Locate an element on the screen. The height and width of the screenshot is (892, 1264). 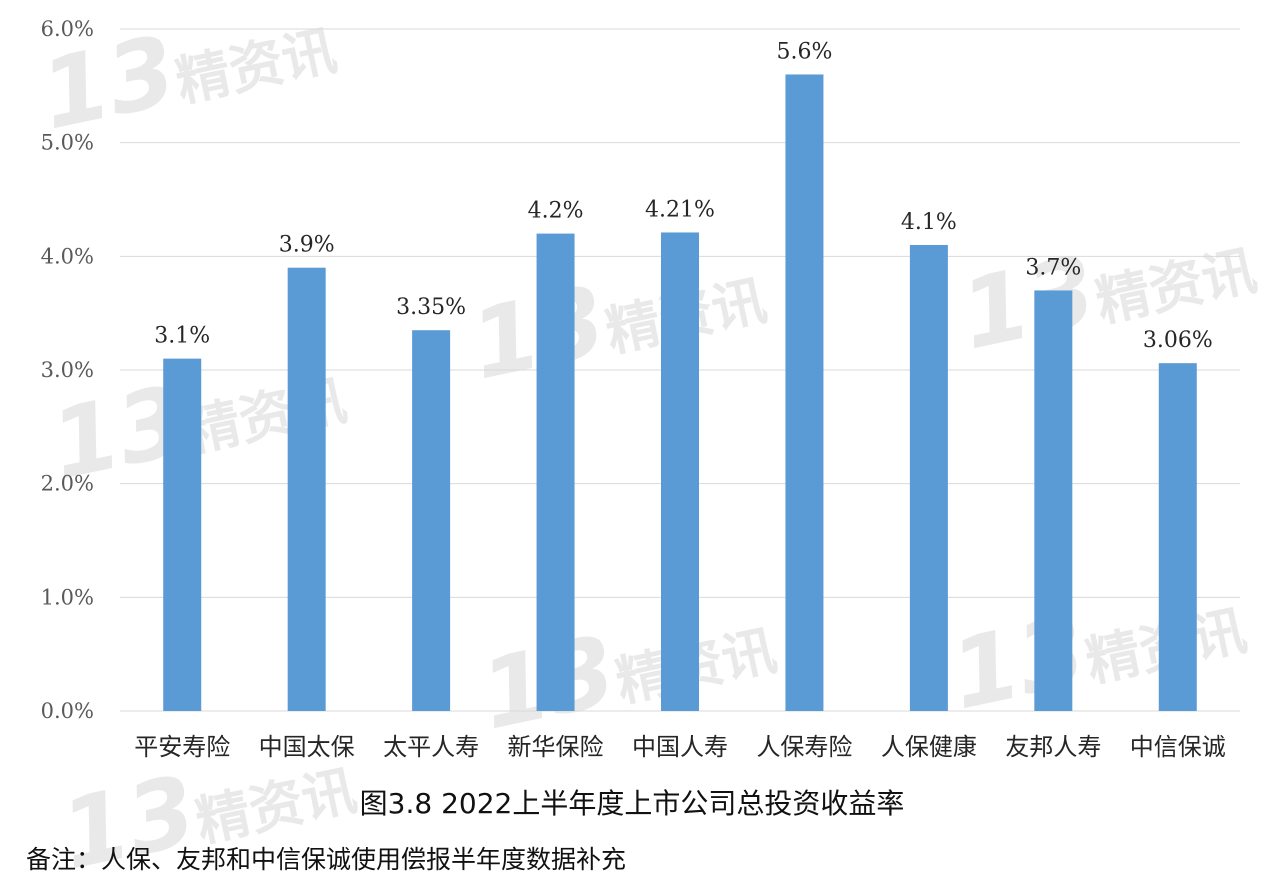
x-tick-label: 人保健康 is located at coordinates (929, 747).